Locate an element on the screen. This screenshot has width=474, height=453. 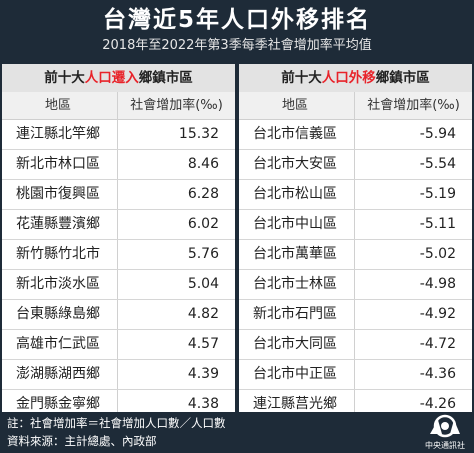
table-title-highlight: 人口遷入 is located at coordinates (111, 78).